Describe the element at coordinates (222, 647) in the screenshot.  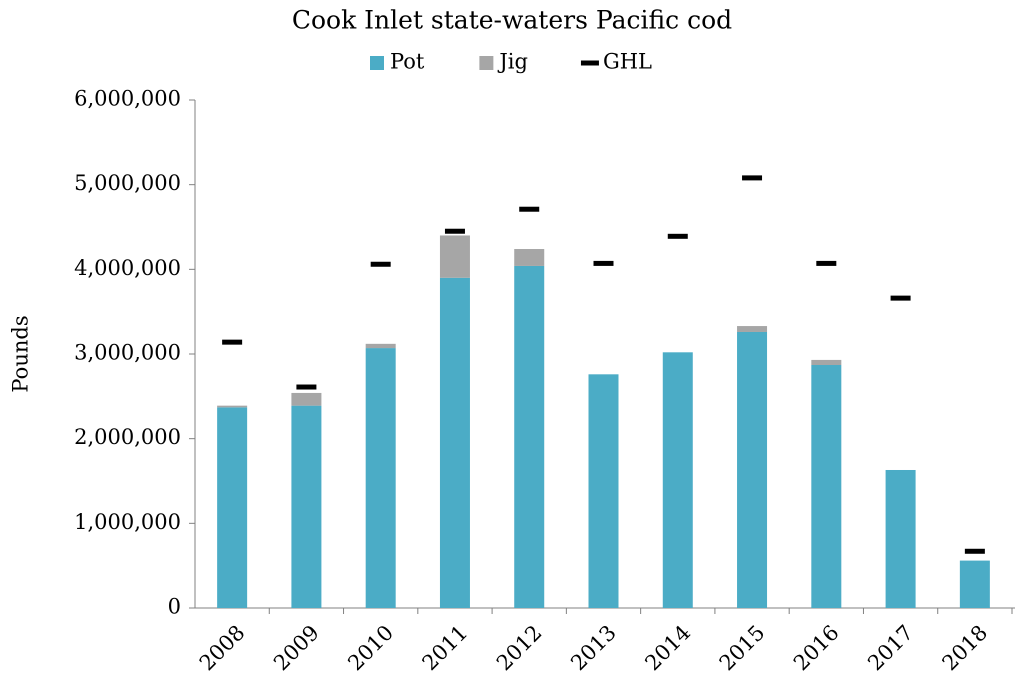
I see `x-tick-label: 2008` at that location.